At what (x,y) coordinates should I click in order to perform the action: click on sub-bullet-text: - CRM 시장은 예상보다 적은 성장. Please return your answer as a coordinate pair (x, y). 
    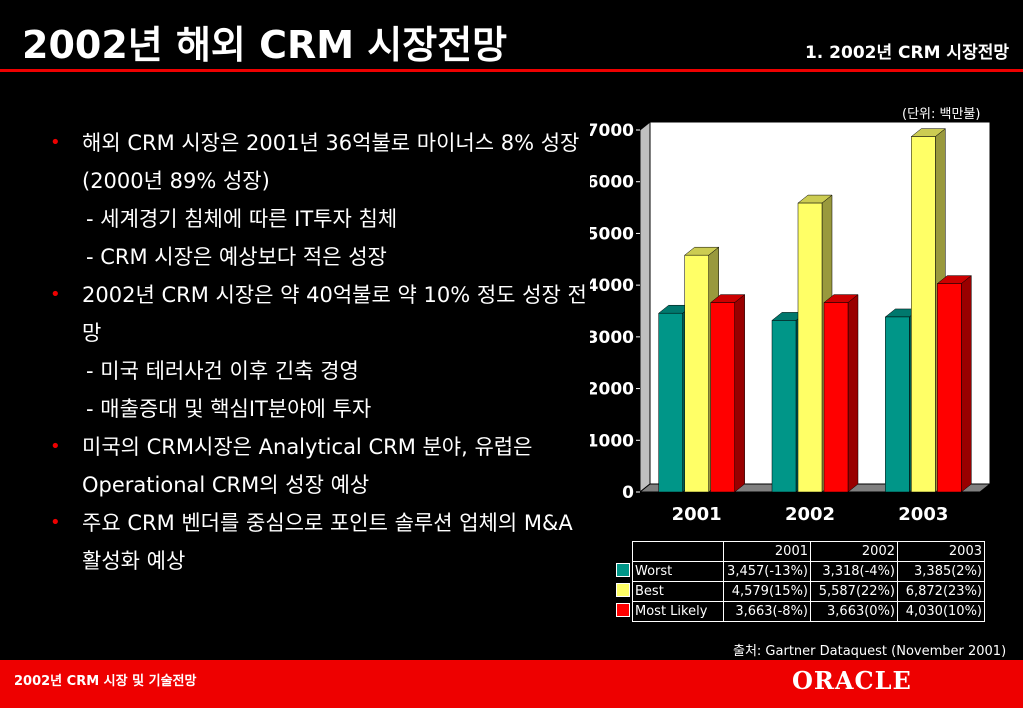
    Looking at the image, I should click on (236, 257).